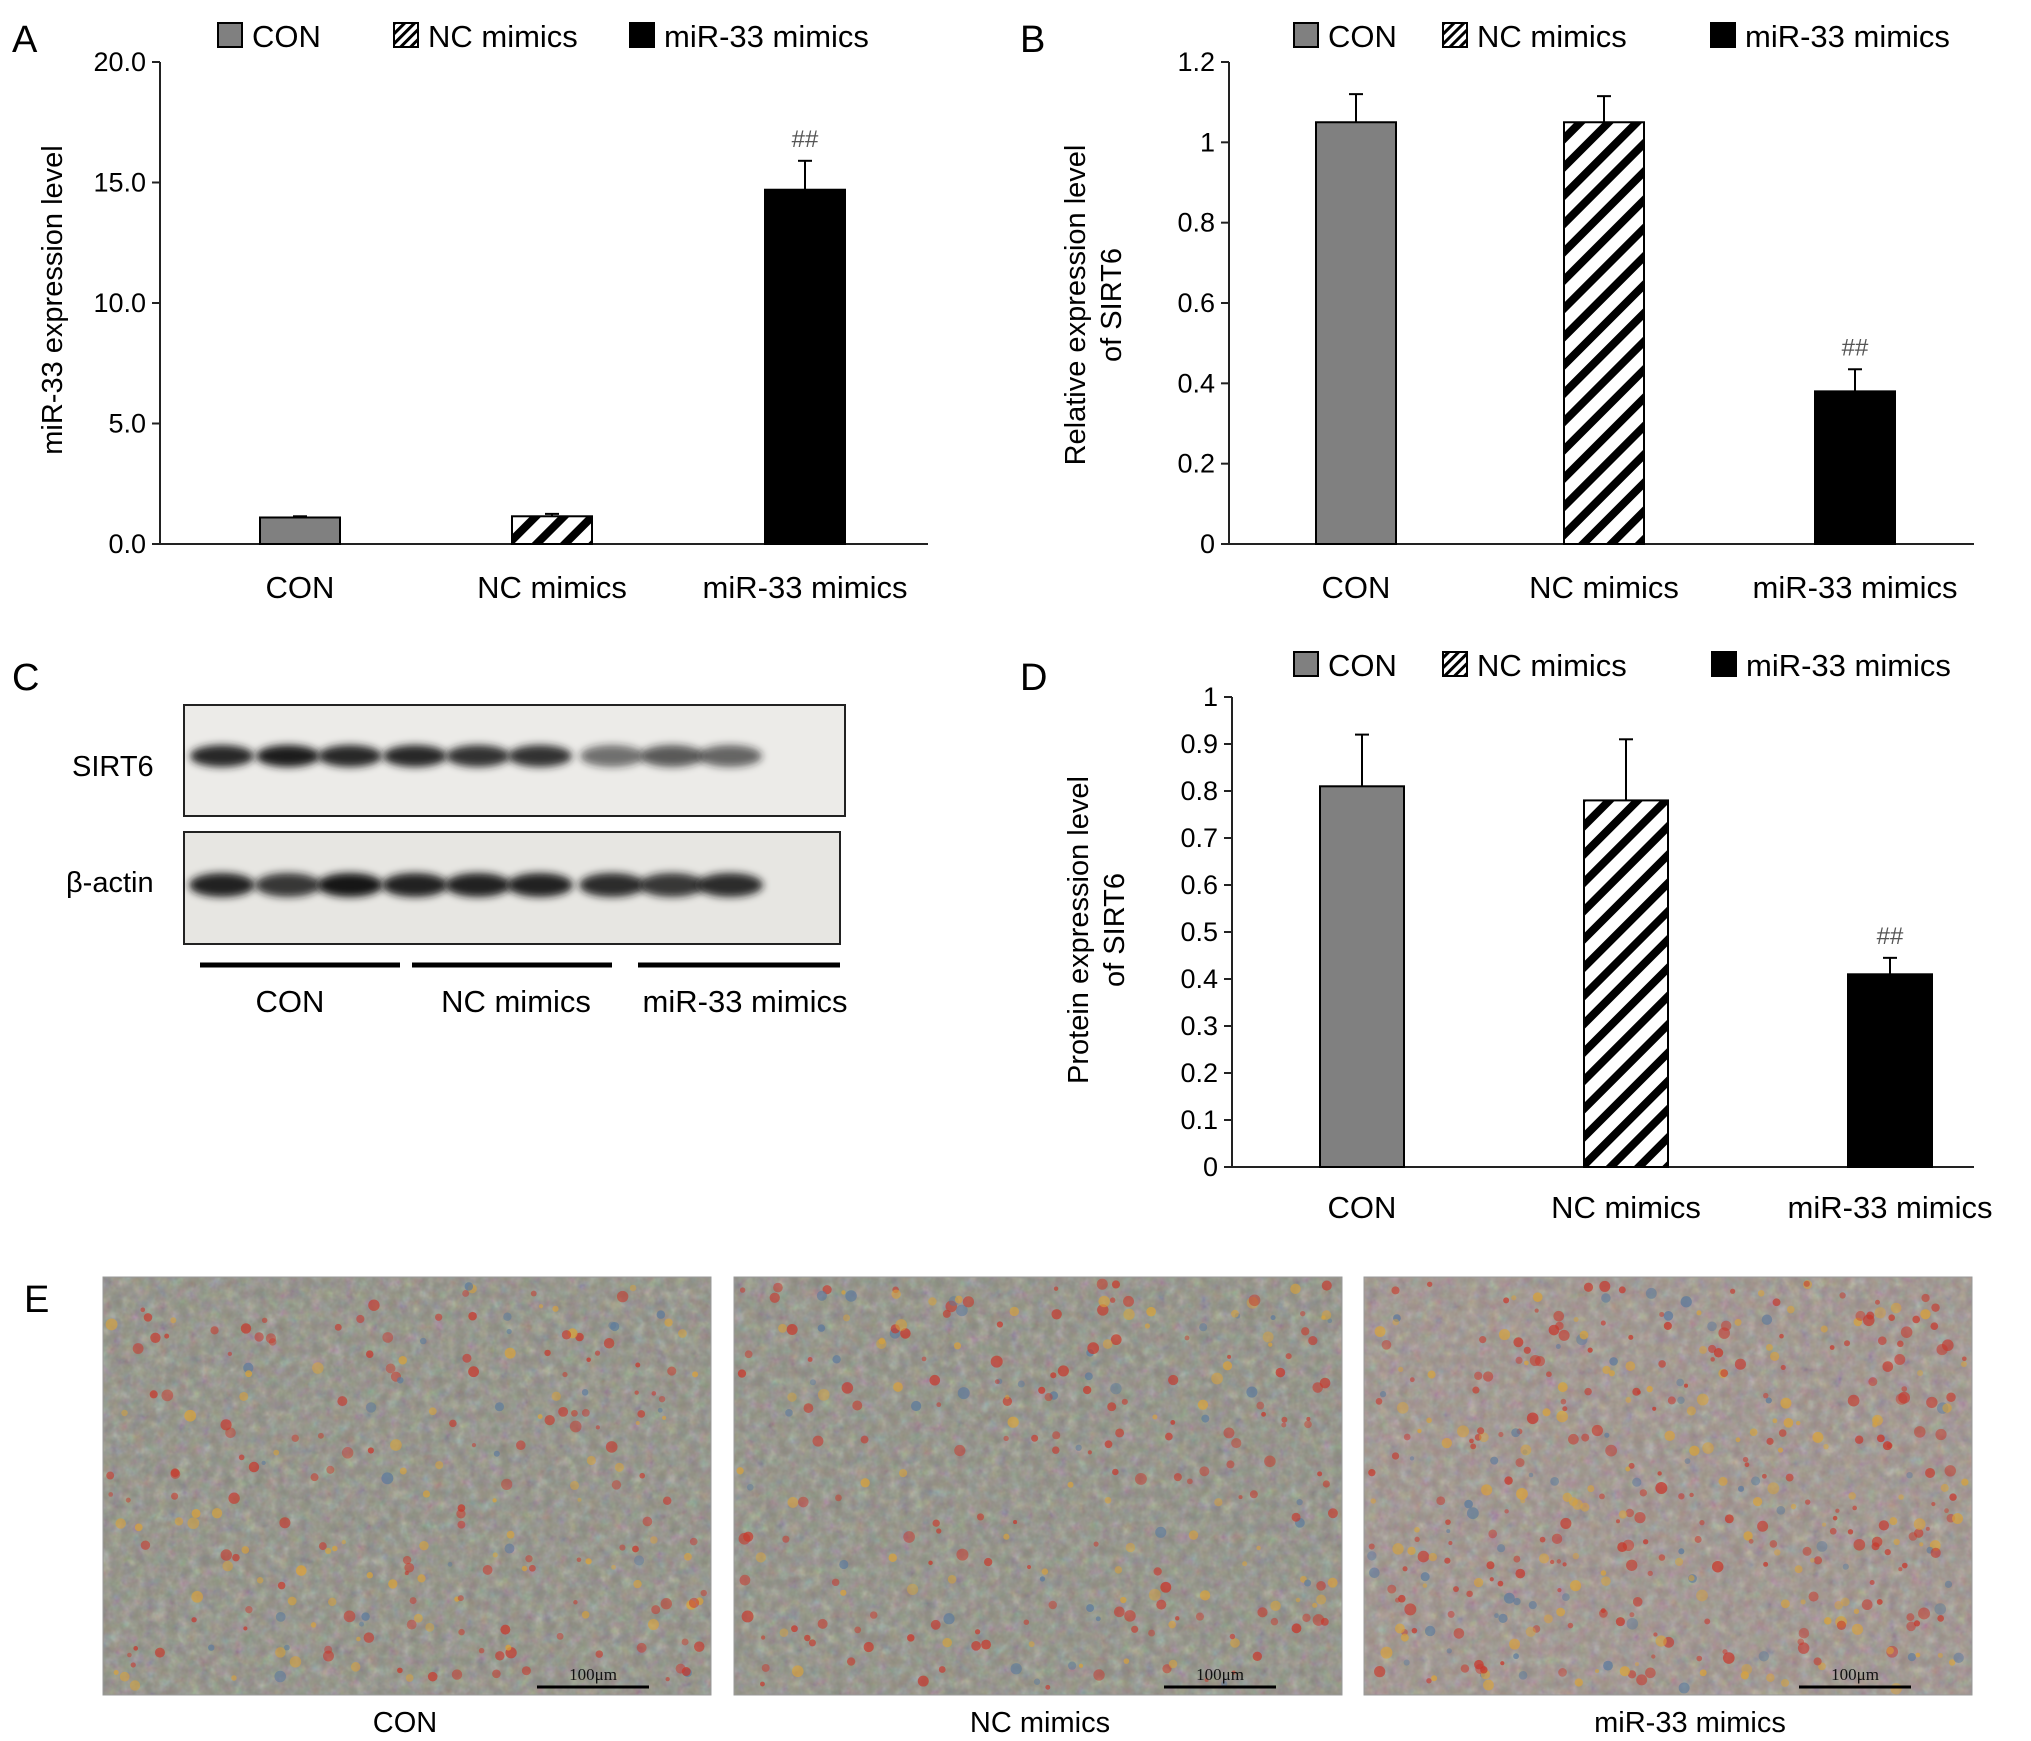 The height and width of the screenshot is (1741, 2031). I want to click on sirt6-band, so click(350, 756).